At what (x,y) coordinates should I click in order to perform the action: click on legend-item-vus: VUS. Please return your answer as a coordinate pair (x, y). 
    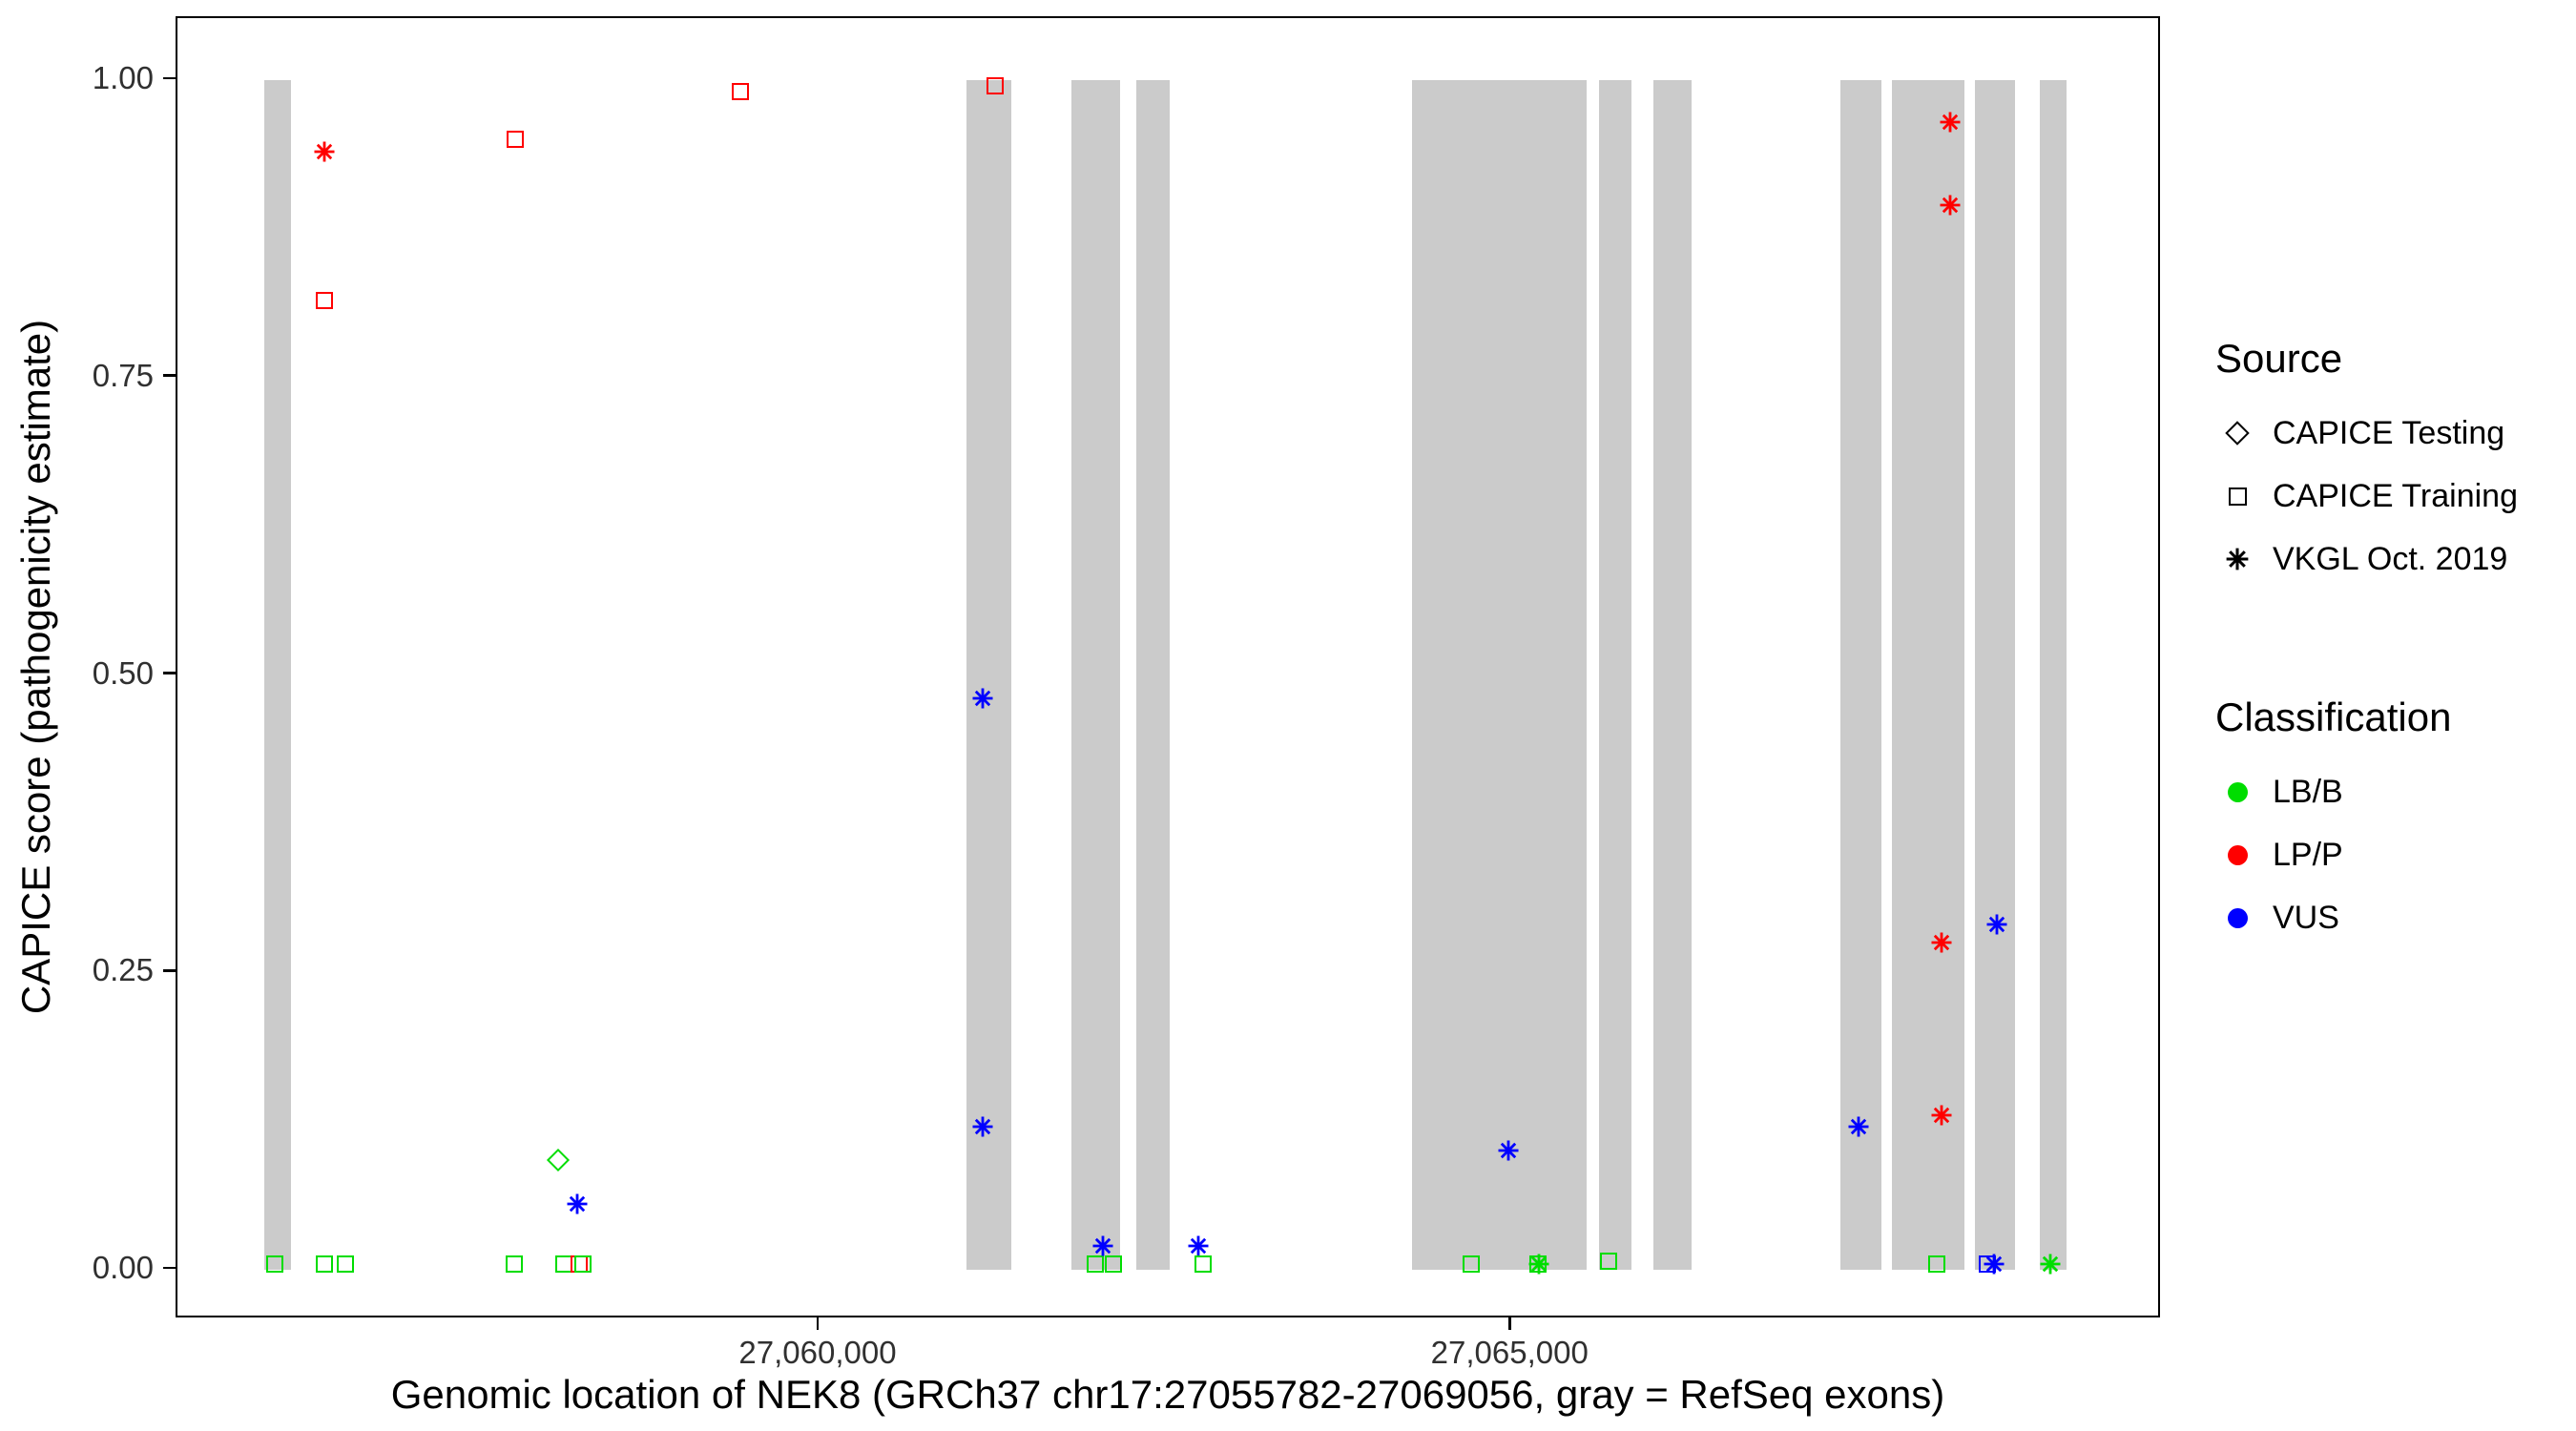
    Looking at the image, I should click on (2366, 918).